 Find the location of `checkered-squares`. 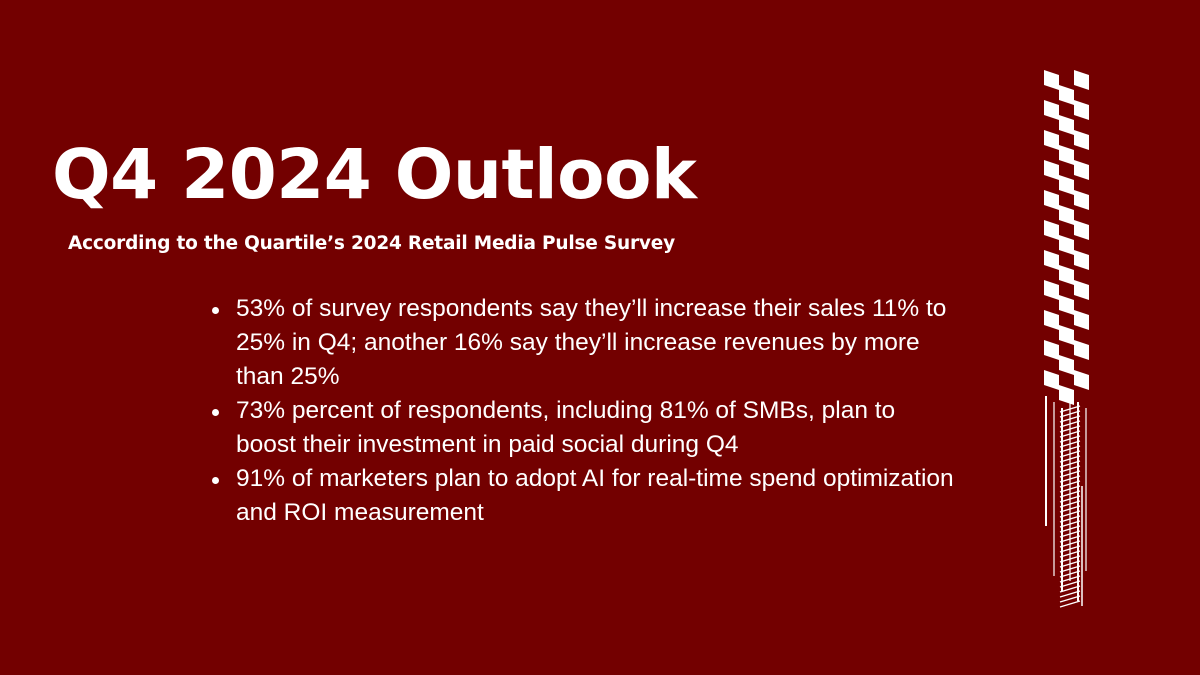

checkered-squares is located at coordinates (1066, 237).